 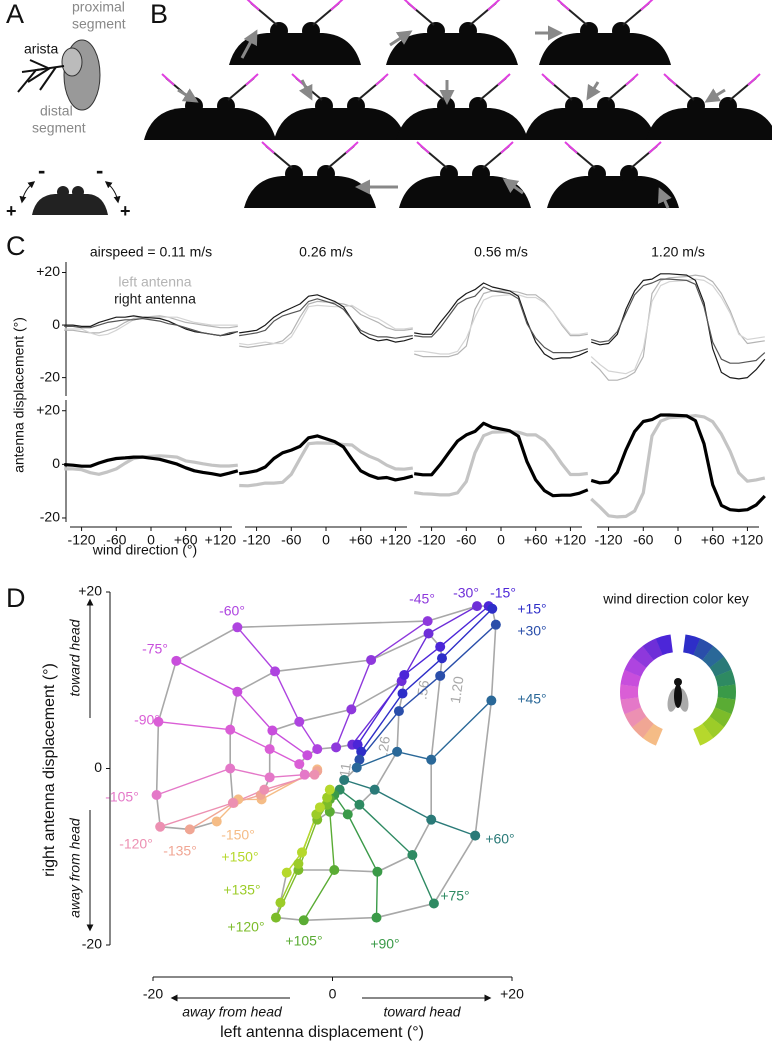 I want to click on y-axis-label: antenna displacement (°), so click(x=19, y=395).